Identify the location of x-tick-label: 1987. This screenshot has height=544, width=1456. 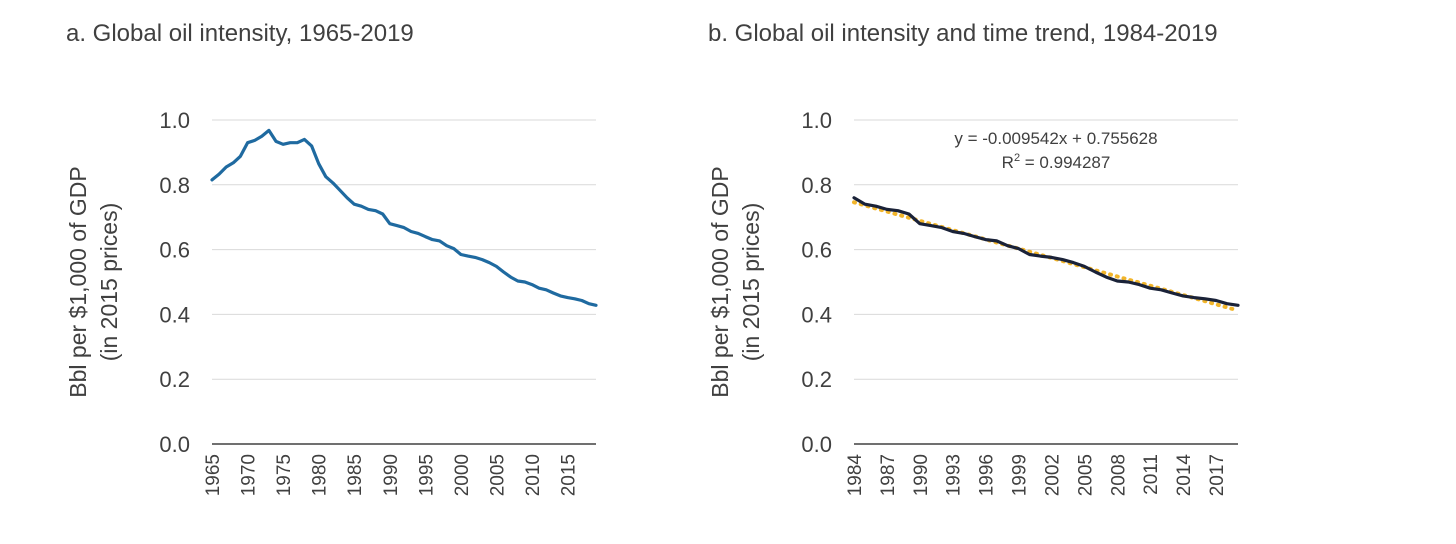
(888, 475).